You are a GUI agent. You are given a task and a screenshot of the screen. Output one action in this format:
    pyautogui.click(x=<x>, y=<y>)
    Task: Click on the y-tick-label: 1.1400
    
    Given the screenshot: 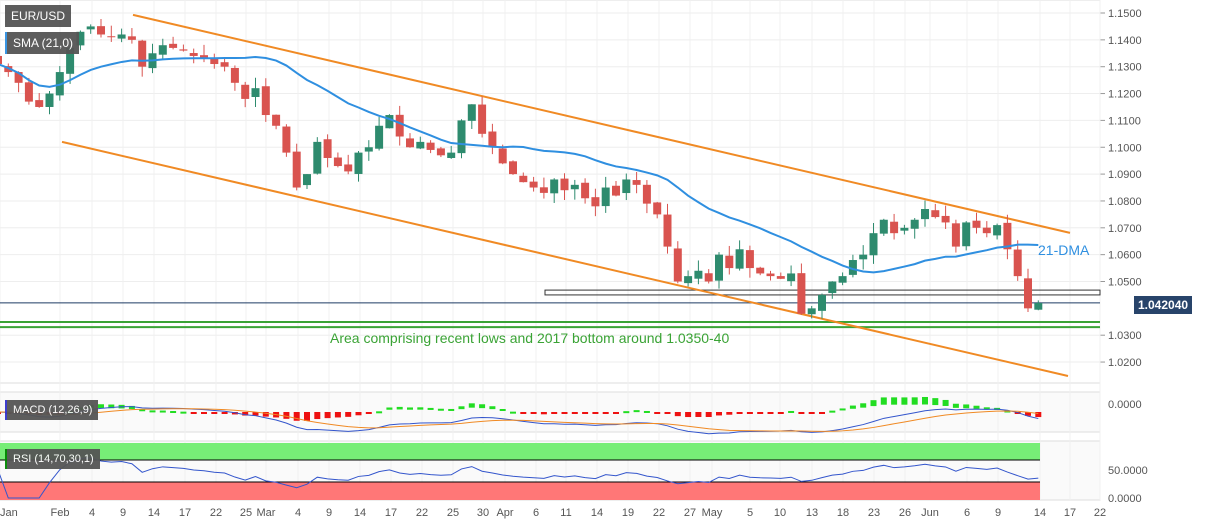 What is the action you would take?
    pyautogui.click(x=1125, y=41)
    